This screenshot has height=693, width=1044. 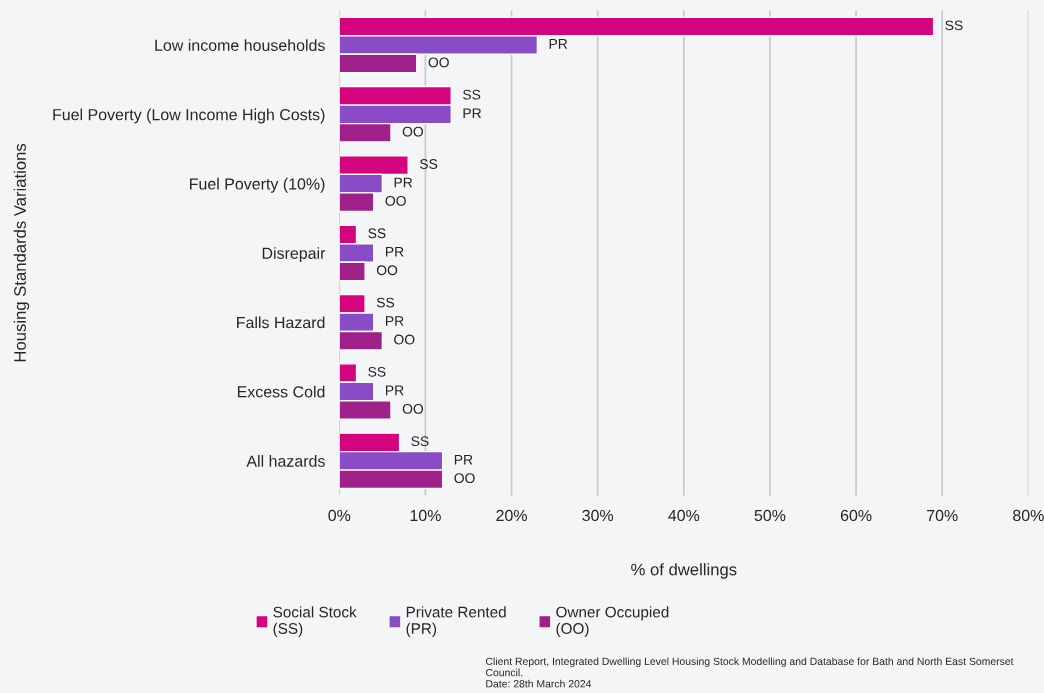 I want to click on legend-label: Social Stock (SS), so click(x=315, y=621).